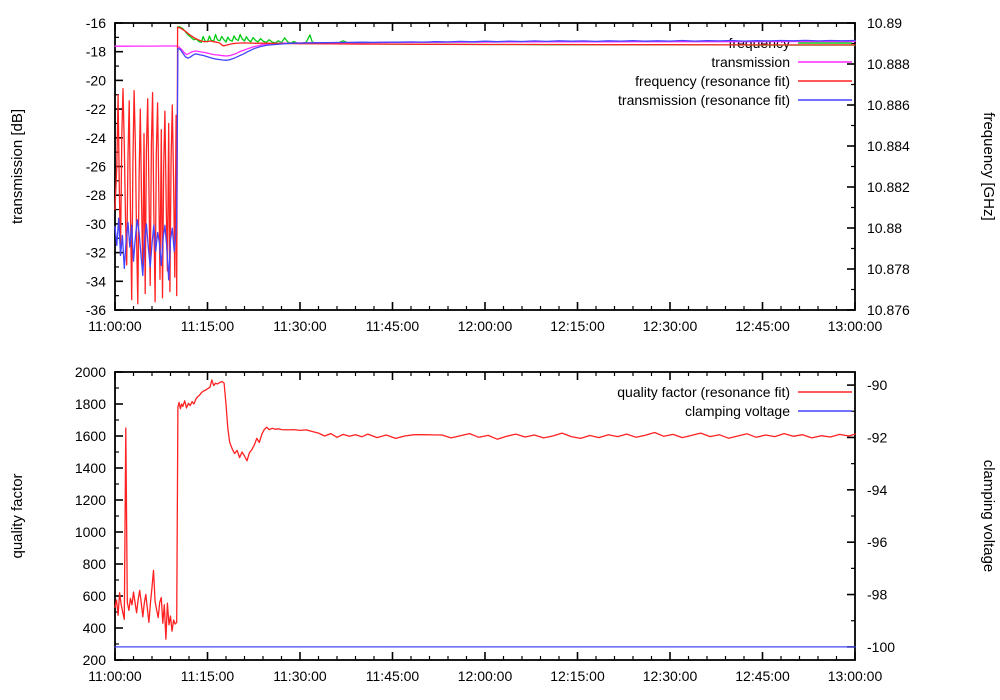  What do you see at coordinates (96, 138) in the screenshot?
I see `y-left-tick-label: -24` at bounding box center [96, 138].